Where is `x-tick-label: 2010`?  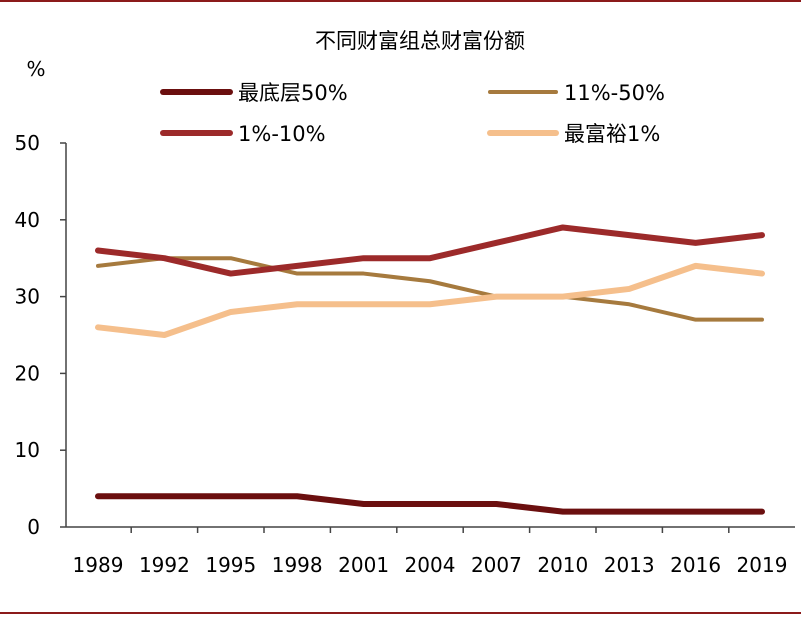 x-tick-label: 2010 is located at coordinates (562, 565).